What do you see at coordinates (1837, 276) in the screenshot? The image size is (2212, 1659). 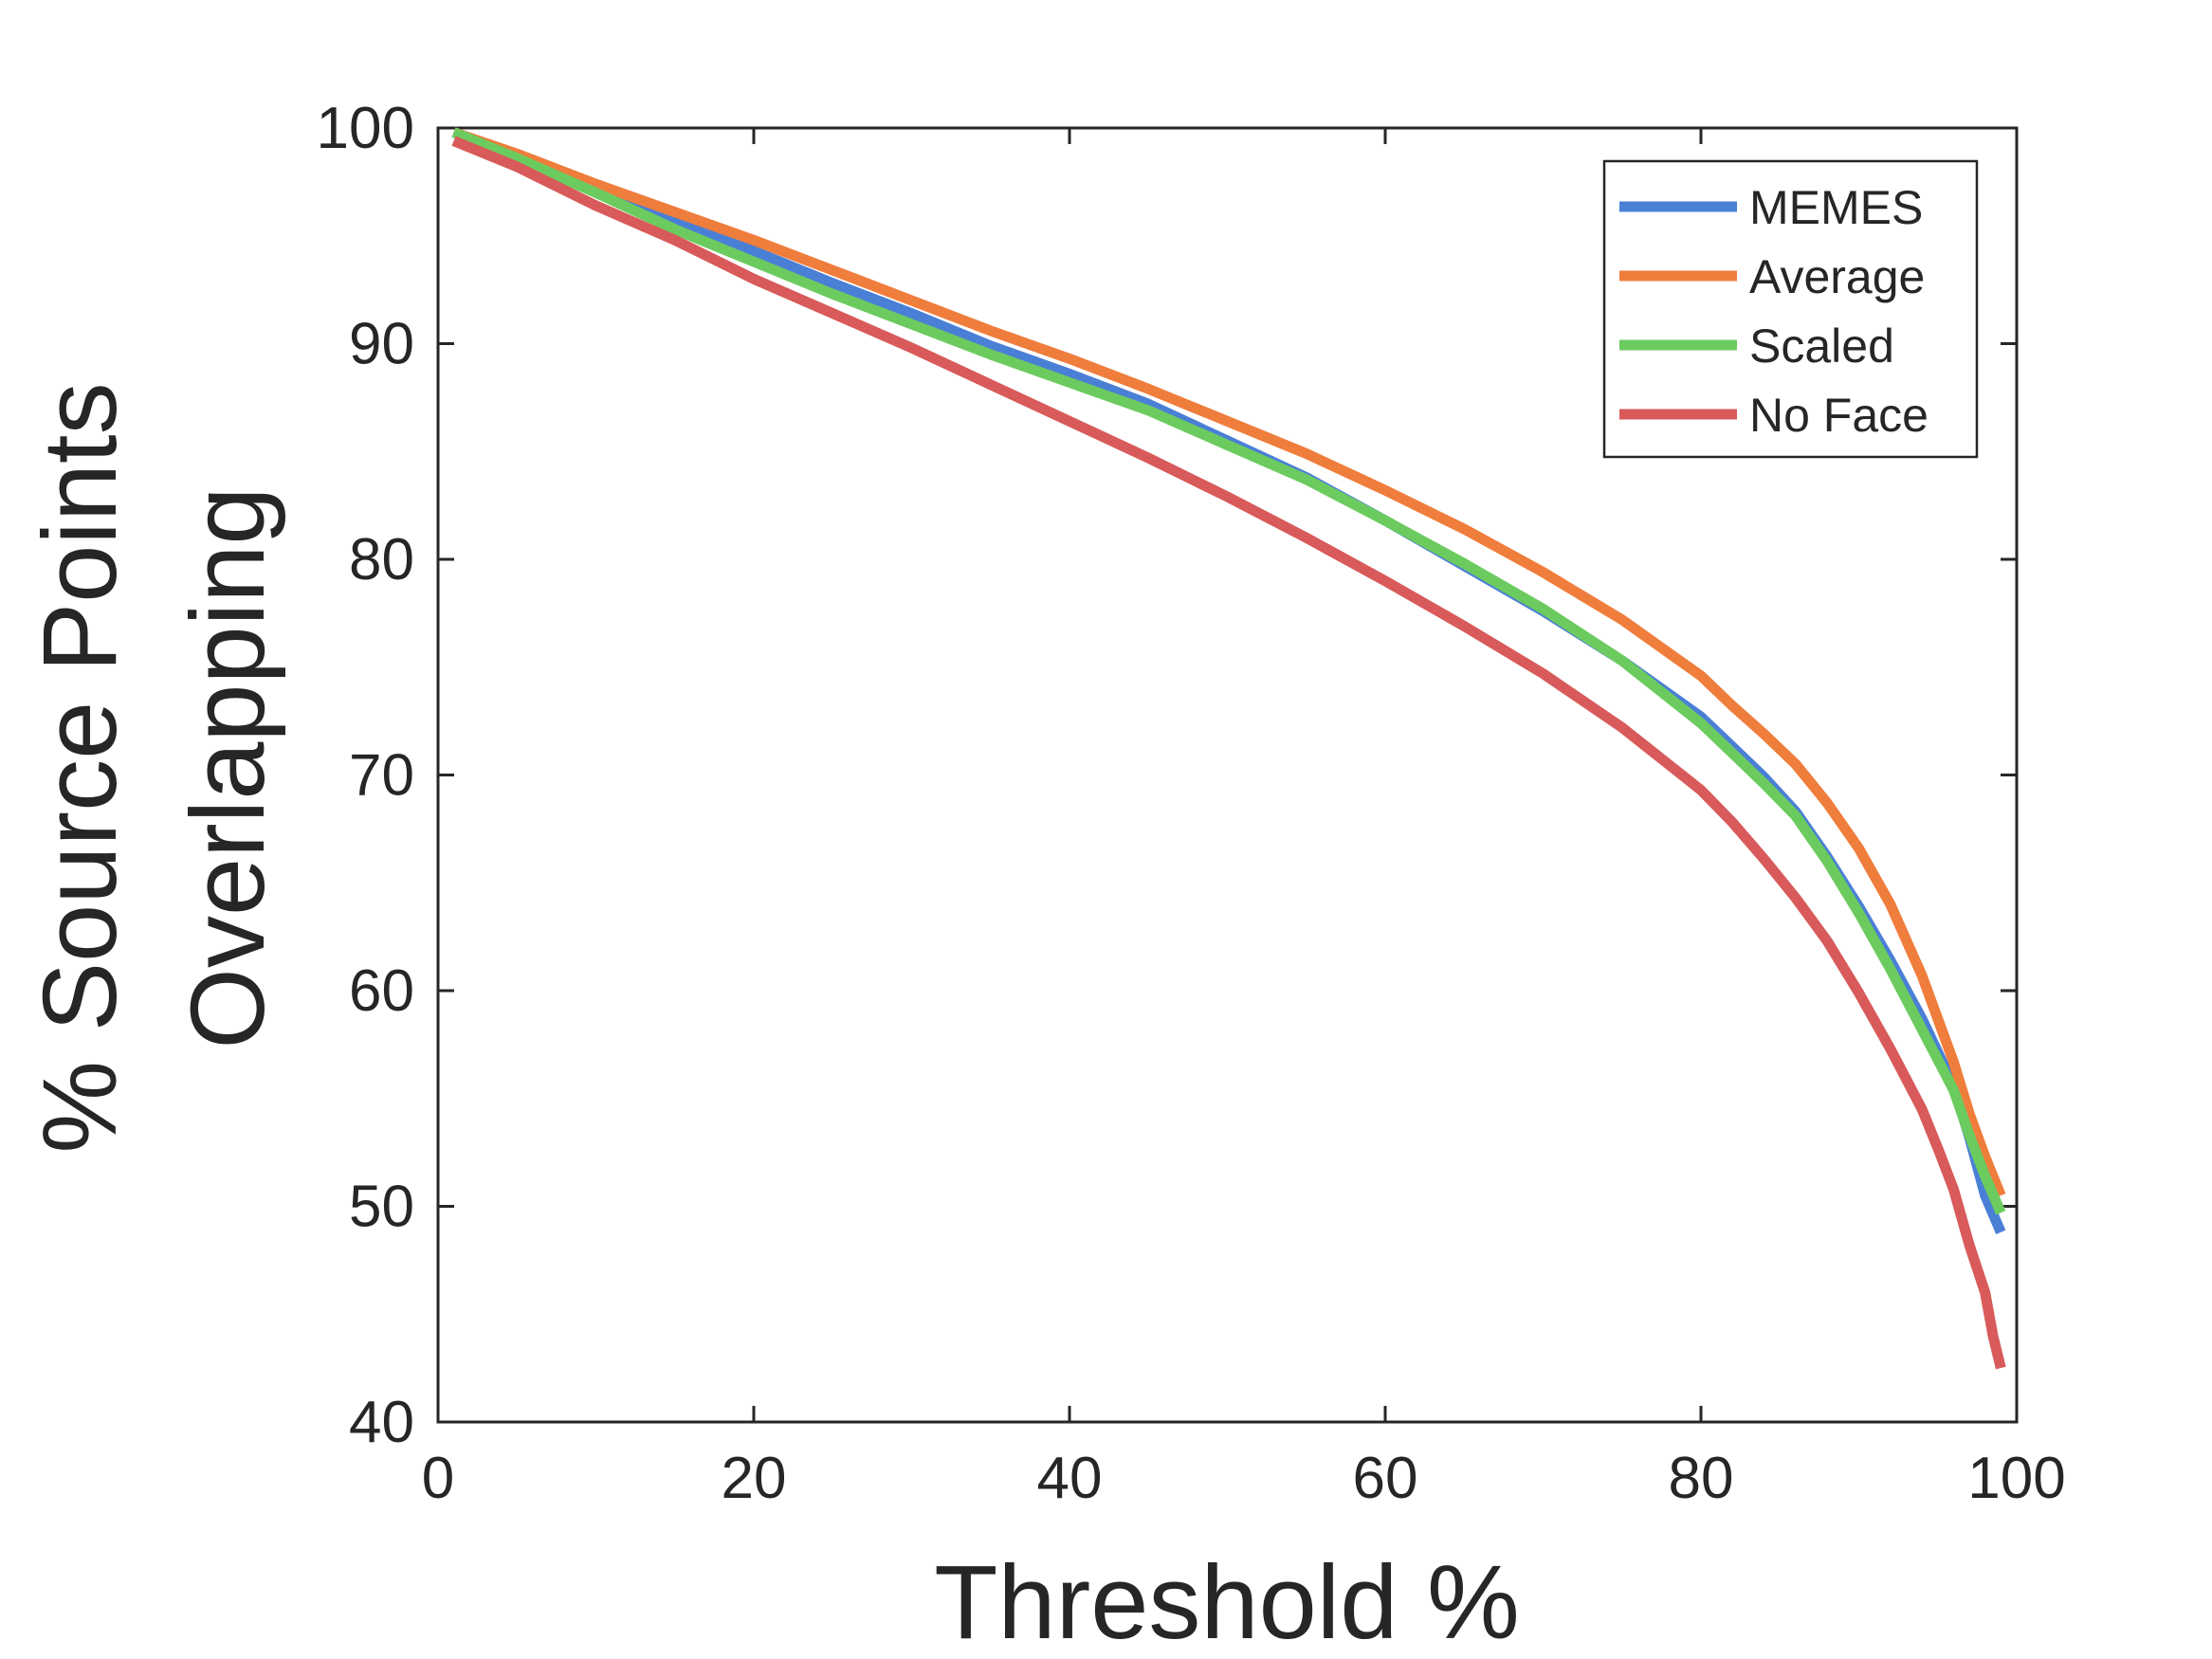 I see `legend-label: Average` at bounding box center [1837, 276].